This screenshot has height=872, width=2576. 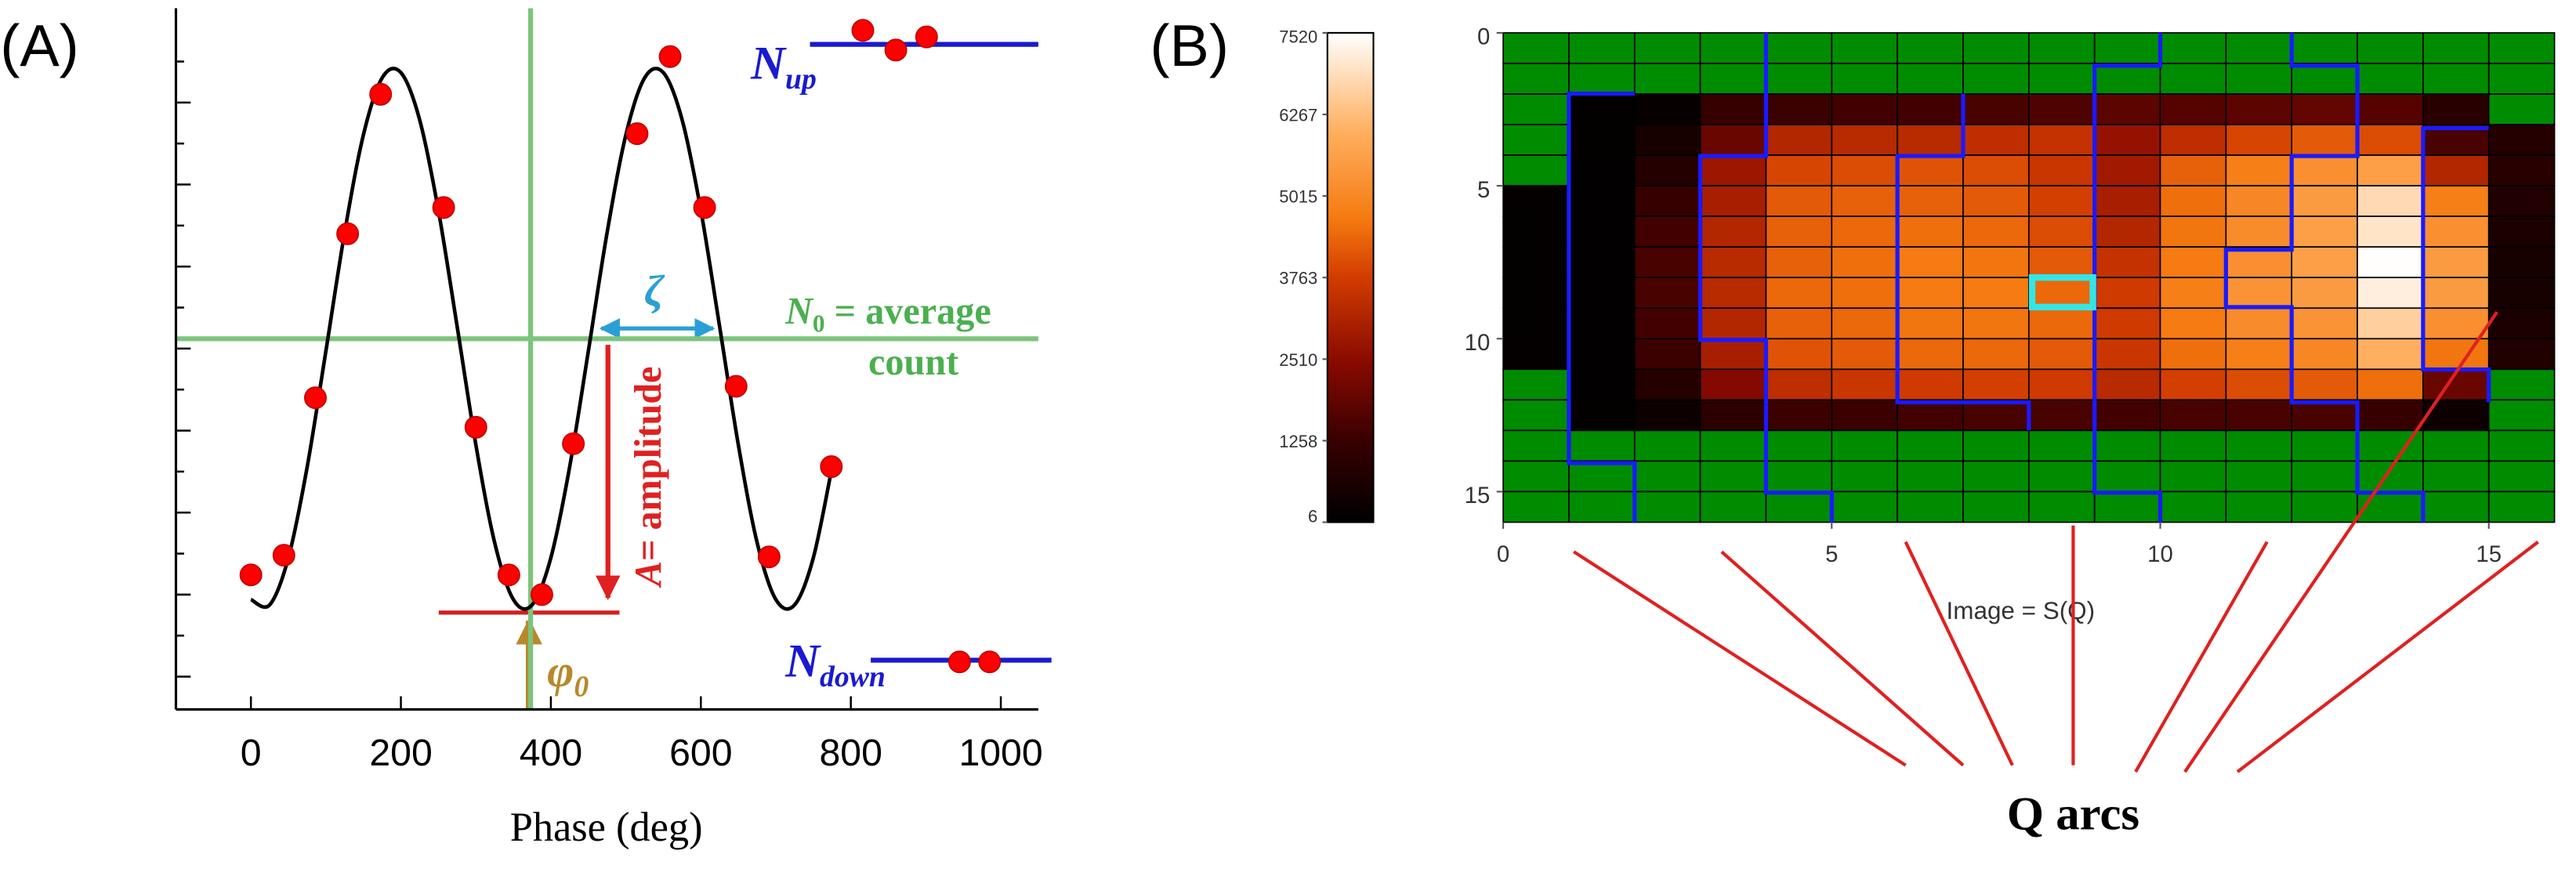 I want to click on colorbar-tick-label: 6, so click(x=1312, y=516).